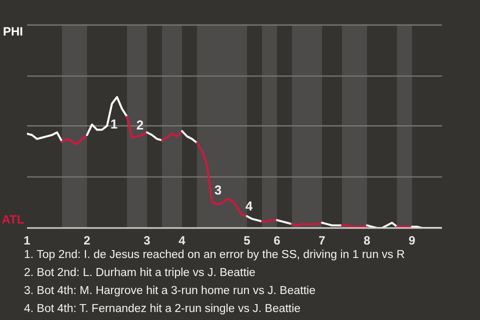 Image resolution: width=480 pixels, height=320 pixels. Describe the element at coordinates (182, 241) in the screenshot. I see `x-tick-label: 4` at that location.